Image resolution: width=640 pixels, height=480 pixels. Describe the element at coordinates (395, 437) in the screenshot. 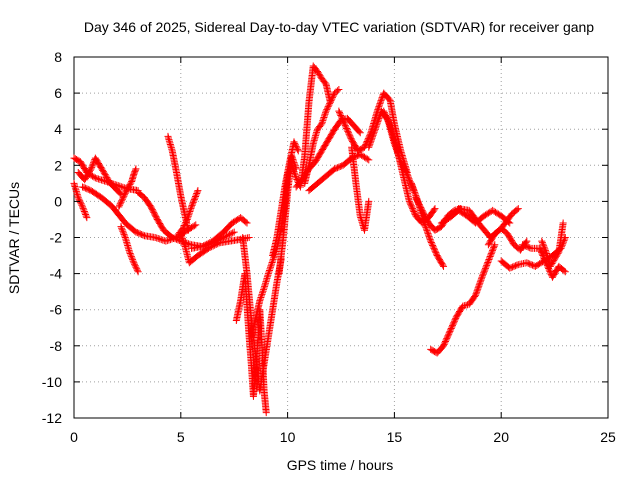

I see `x-tick-label: 15` at that location.